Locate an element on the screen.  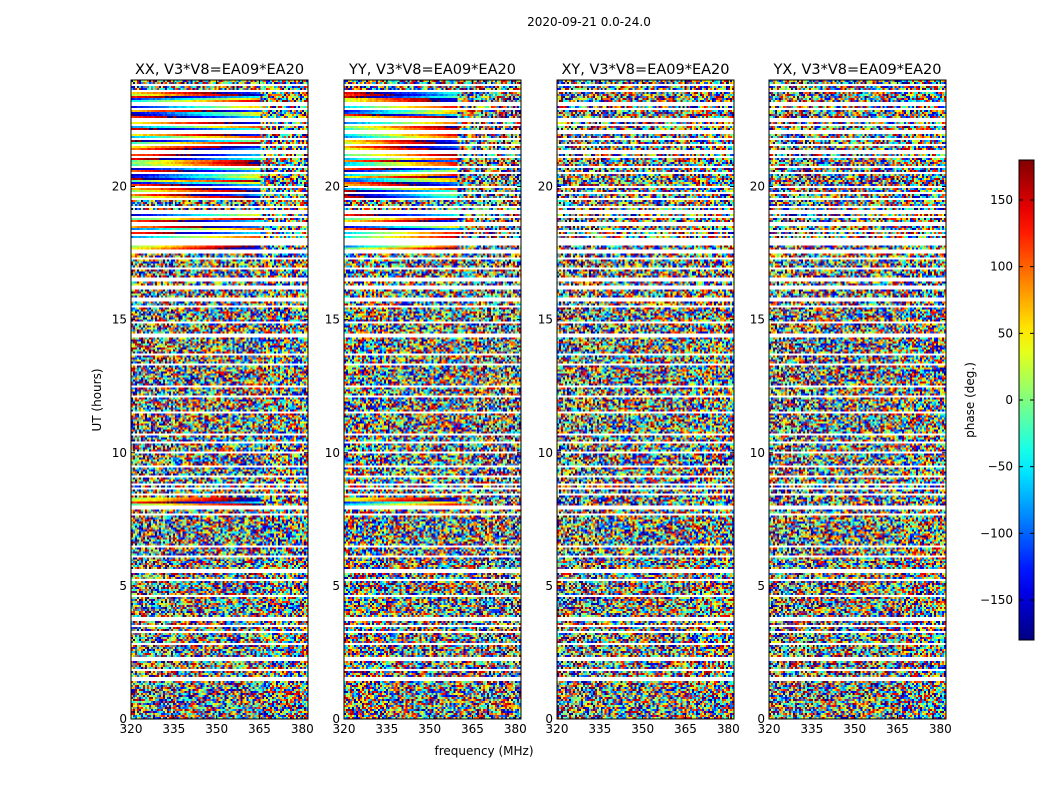
colorbar-tick-label: −50 is located at coordinates (1000, 467).